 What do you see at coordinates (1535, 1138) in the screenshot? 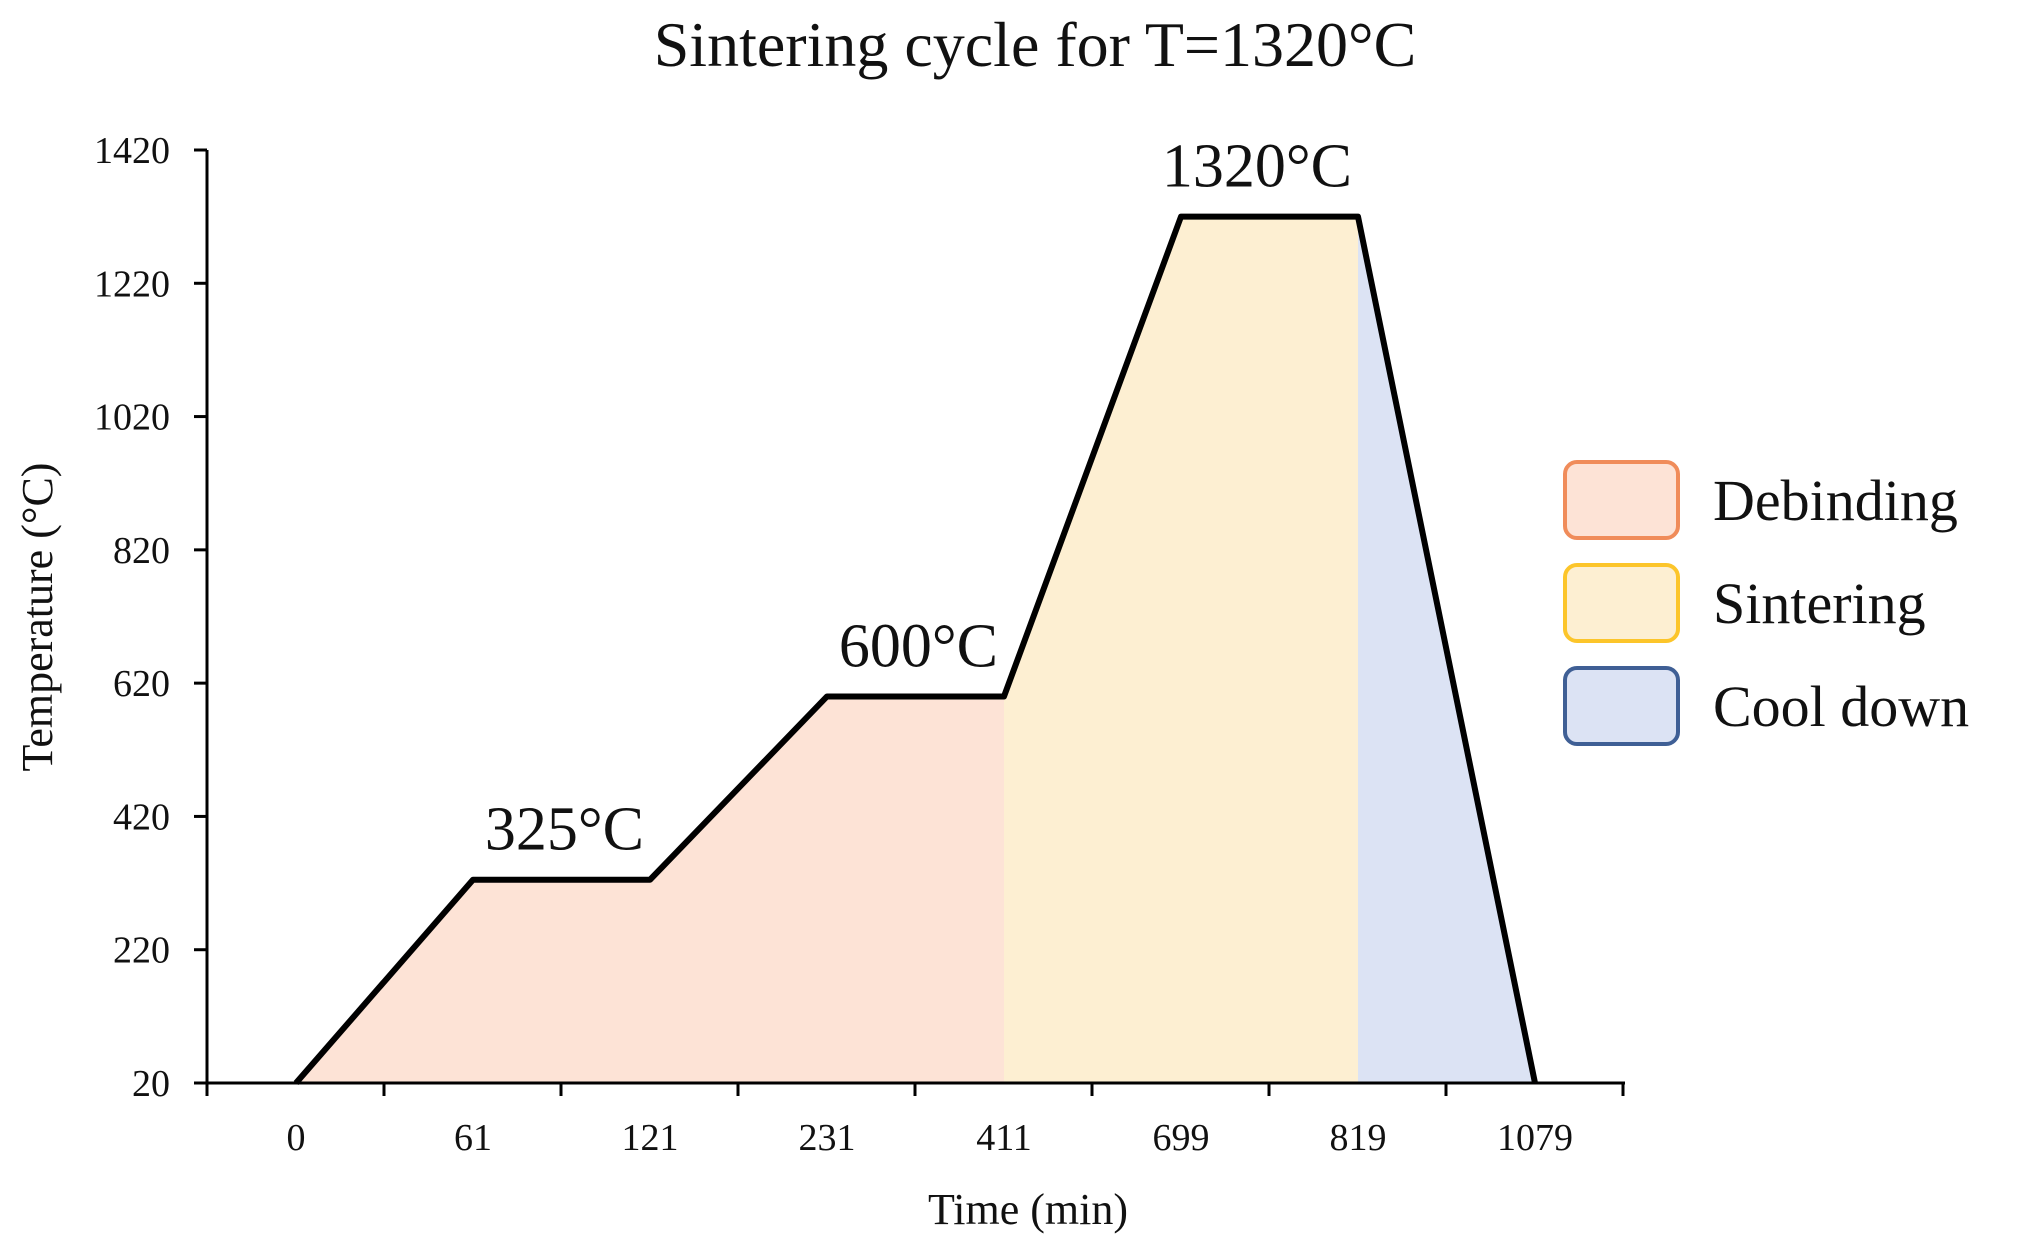
I see `x-tick-label: 1079` at bounding box center [1535, 1138].